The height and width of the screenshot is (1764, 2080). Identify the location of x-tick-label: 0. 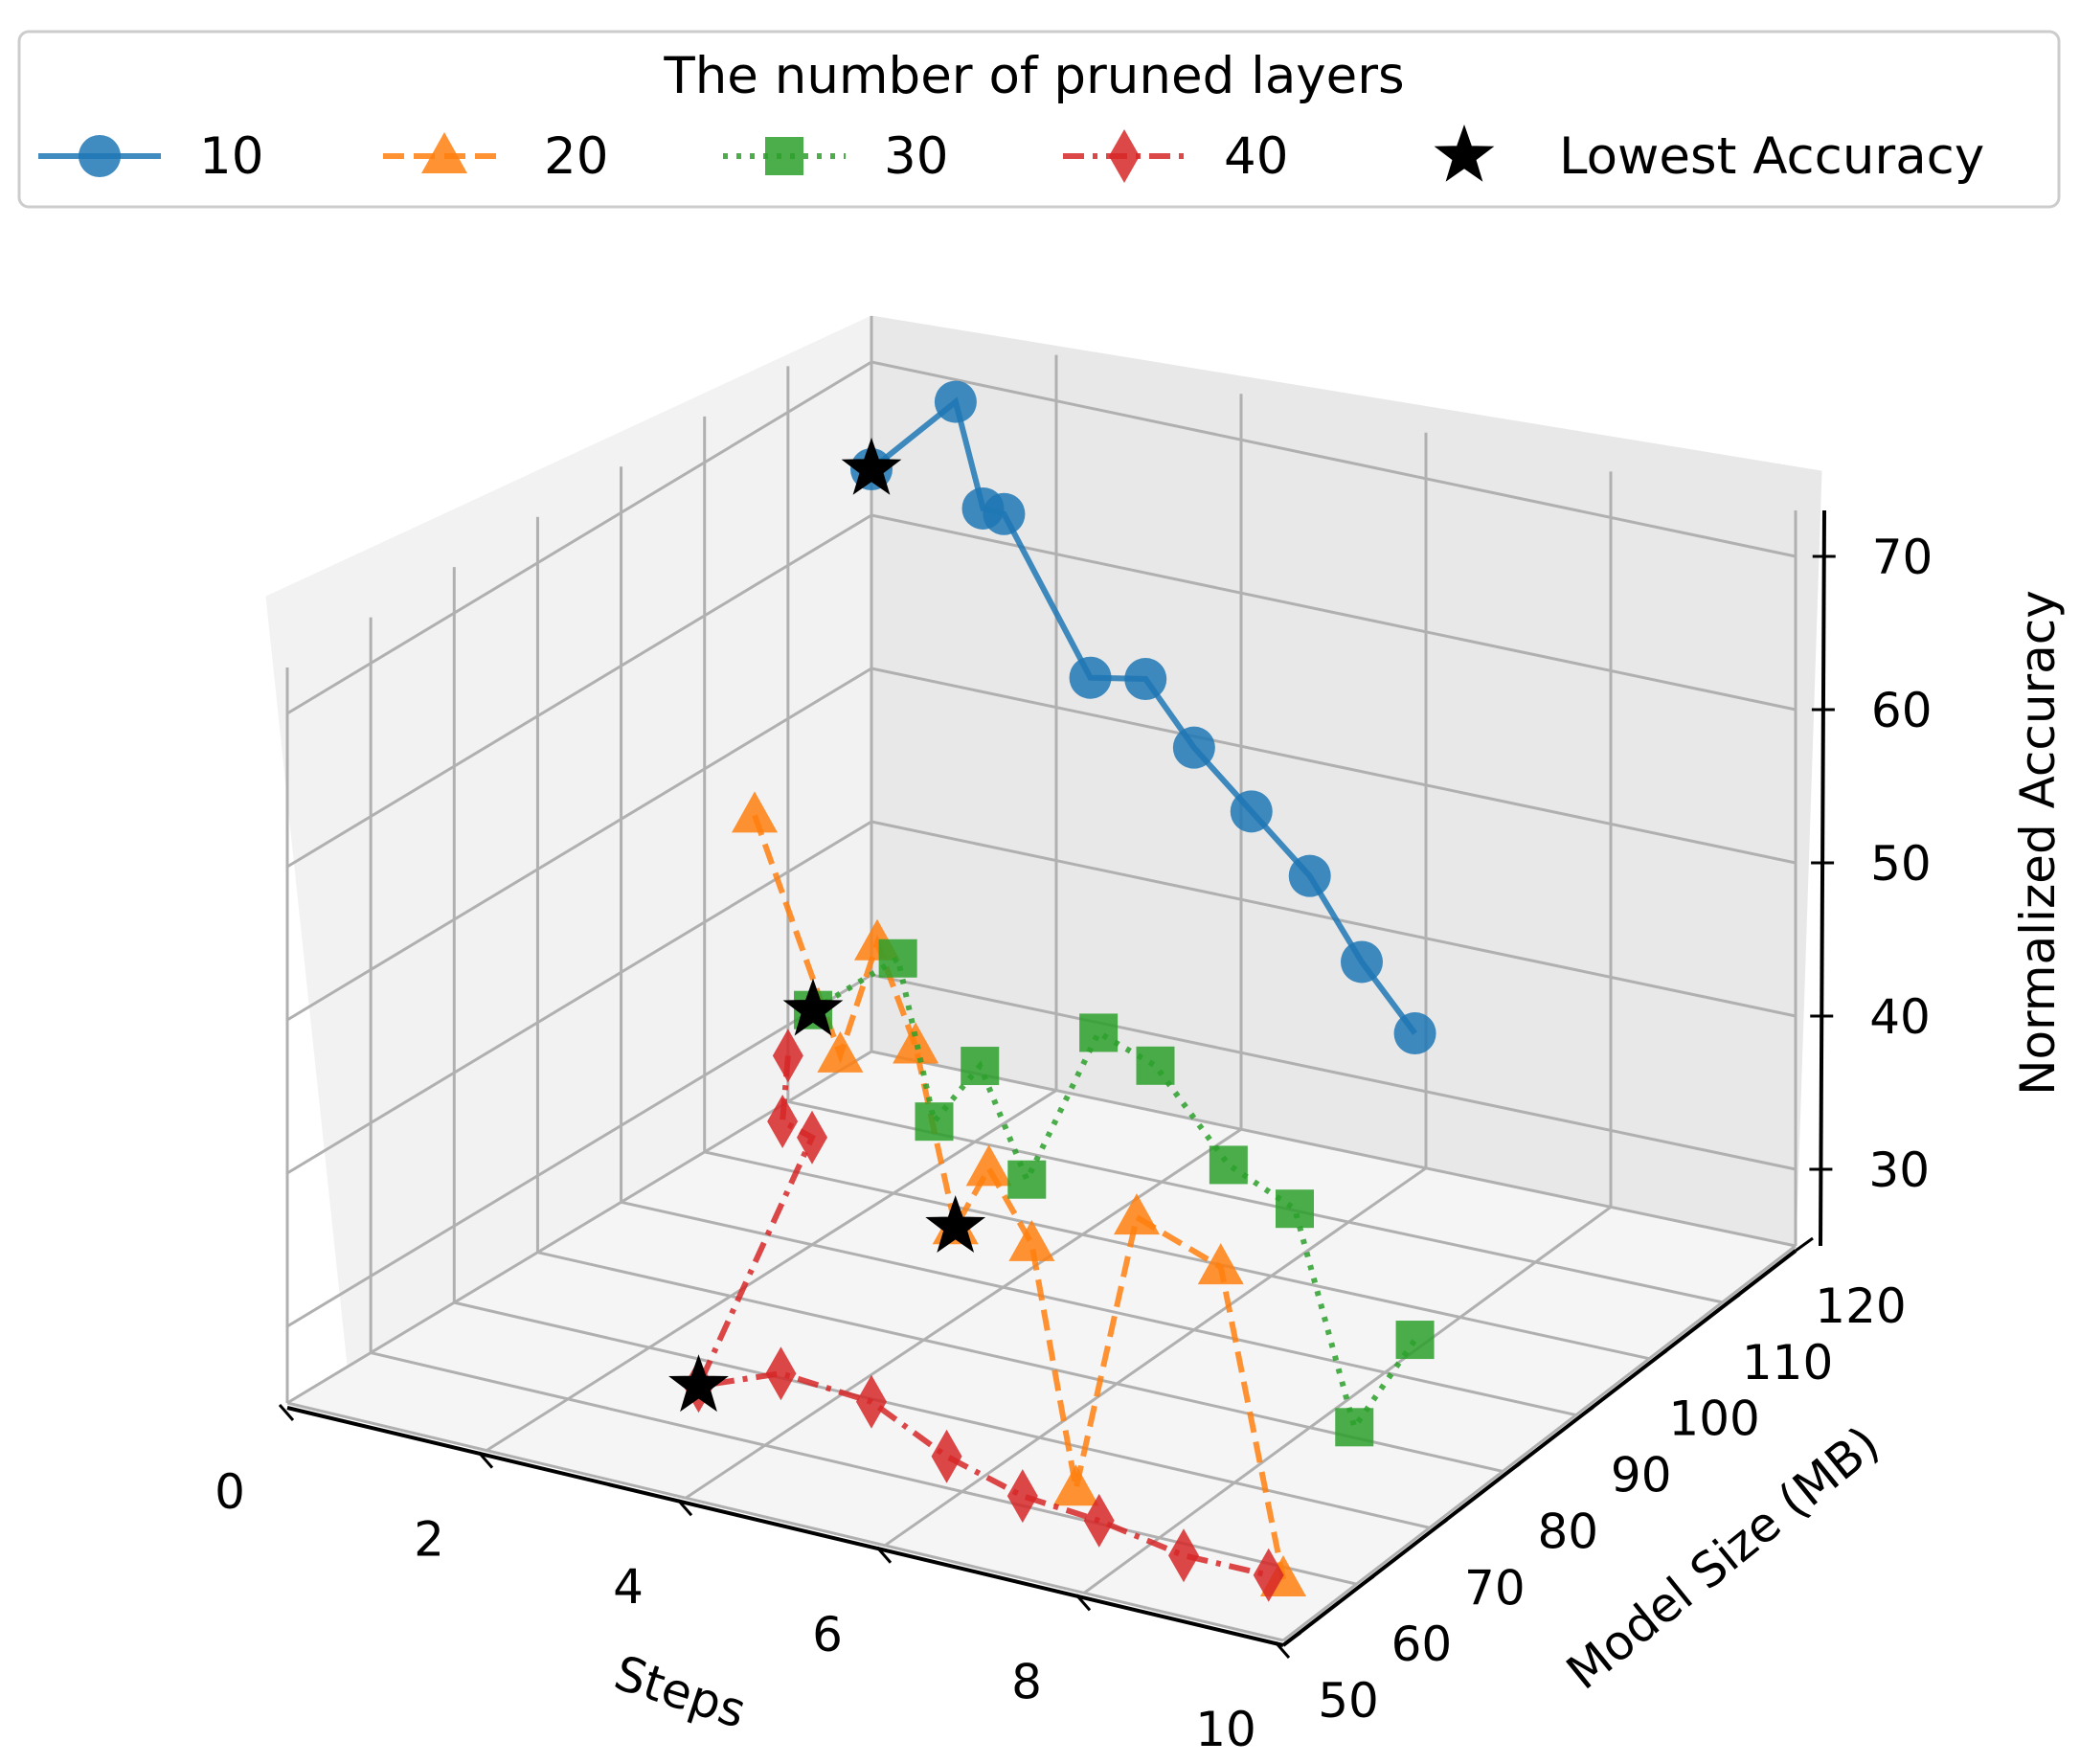
(230, 1492).